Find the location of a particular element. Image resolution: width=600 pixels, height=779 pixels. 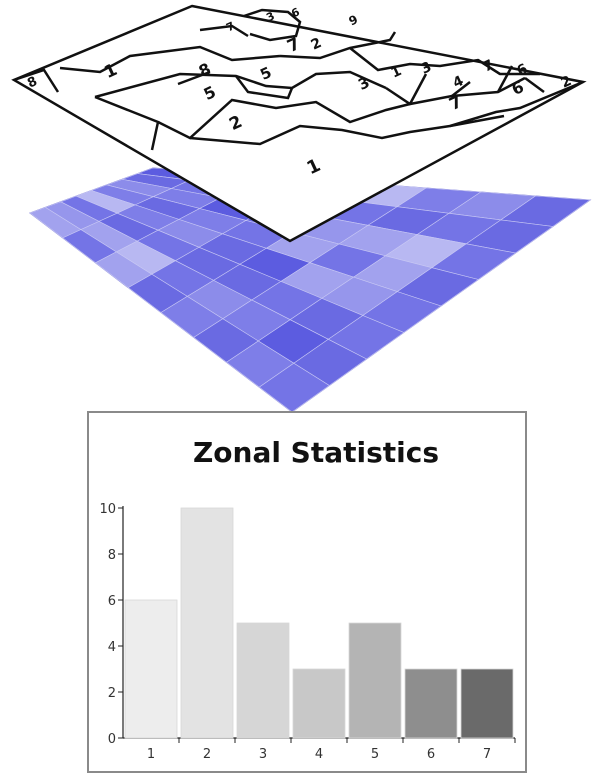

y-tick-label: 8 is located at coordinates (112, 555).